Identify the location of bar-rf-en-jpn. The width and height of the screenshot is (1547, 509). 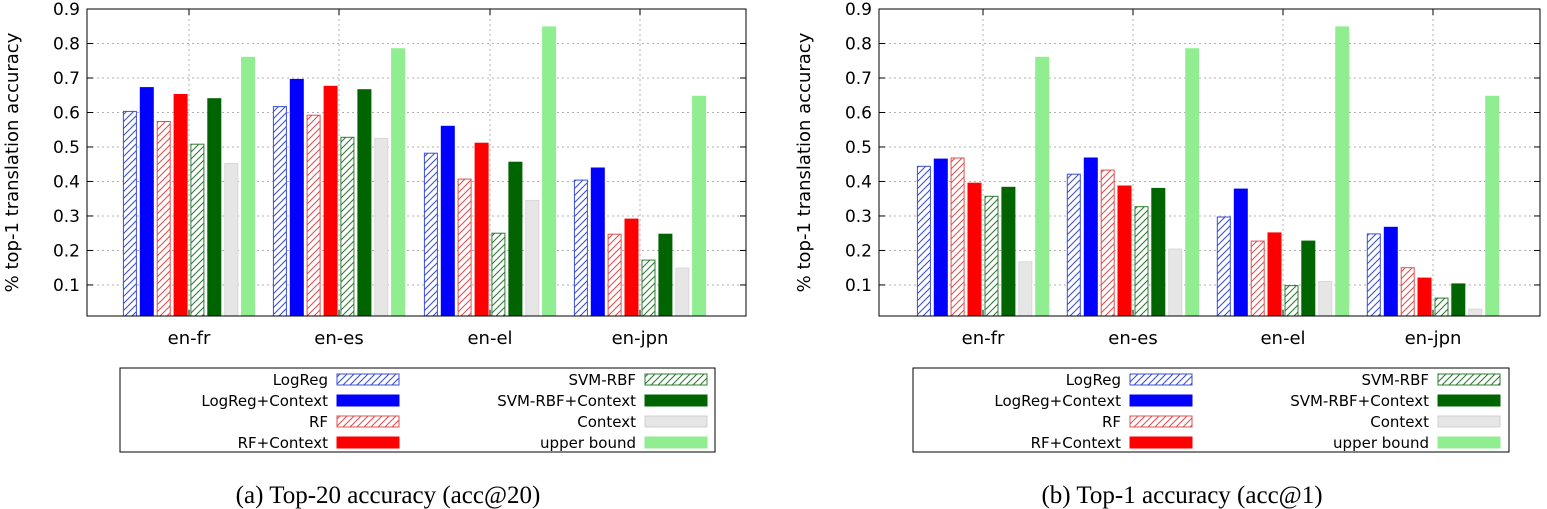
(1407, 292).